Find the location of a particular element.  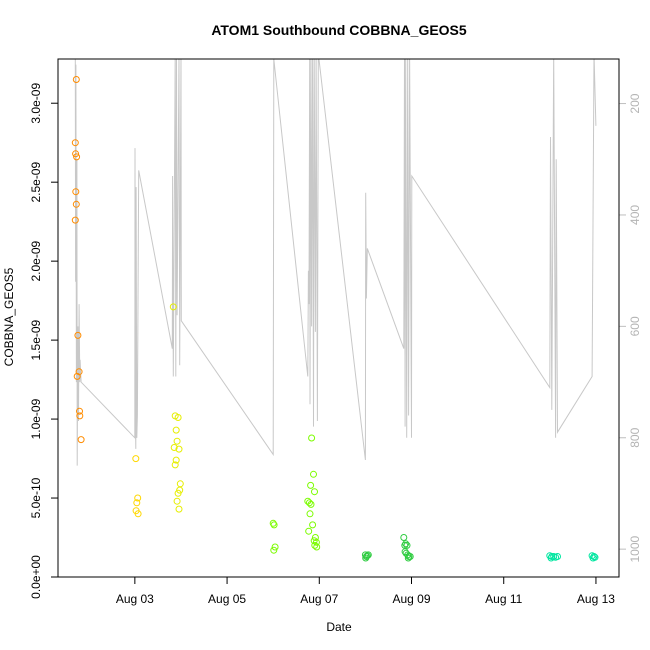

secondary-tick-label: 800 is located at coordinates (635, 437).